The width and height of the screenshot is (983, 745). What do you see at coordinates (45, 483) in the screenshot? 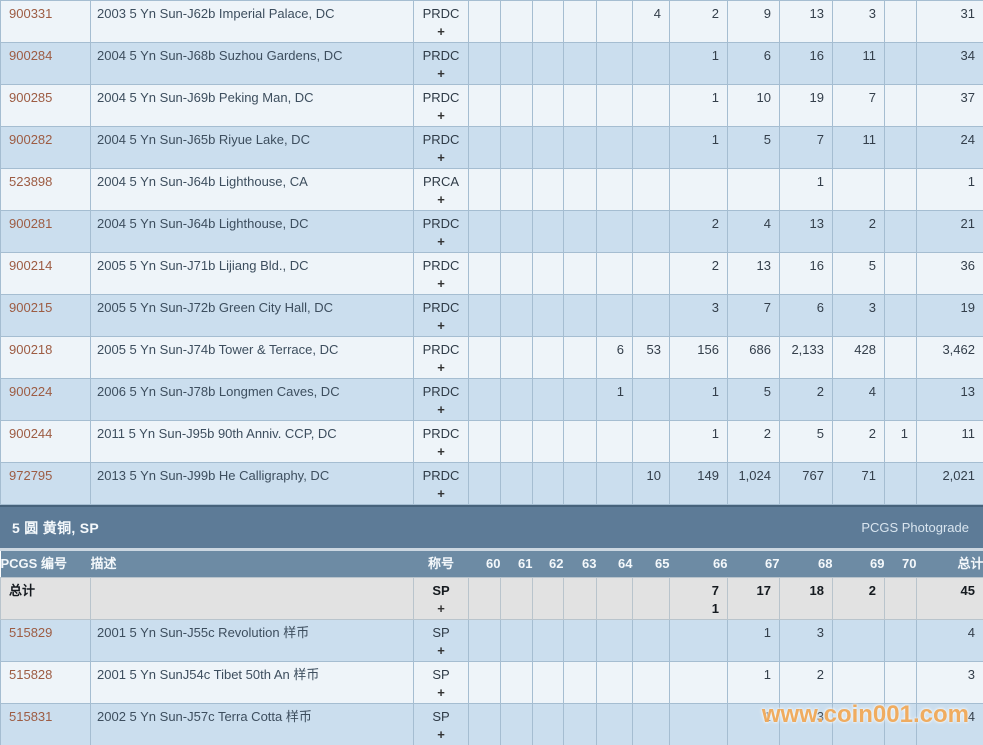
I see `pcgs-number-cell: 972795` at bounding box center [45, 483].